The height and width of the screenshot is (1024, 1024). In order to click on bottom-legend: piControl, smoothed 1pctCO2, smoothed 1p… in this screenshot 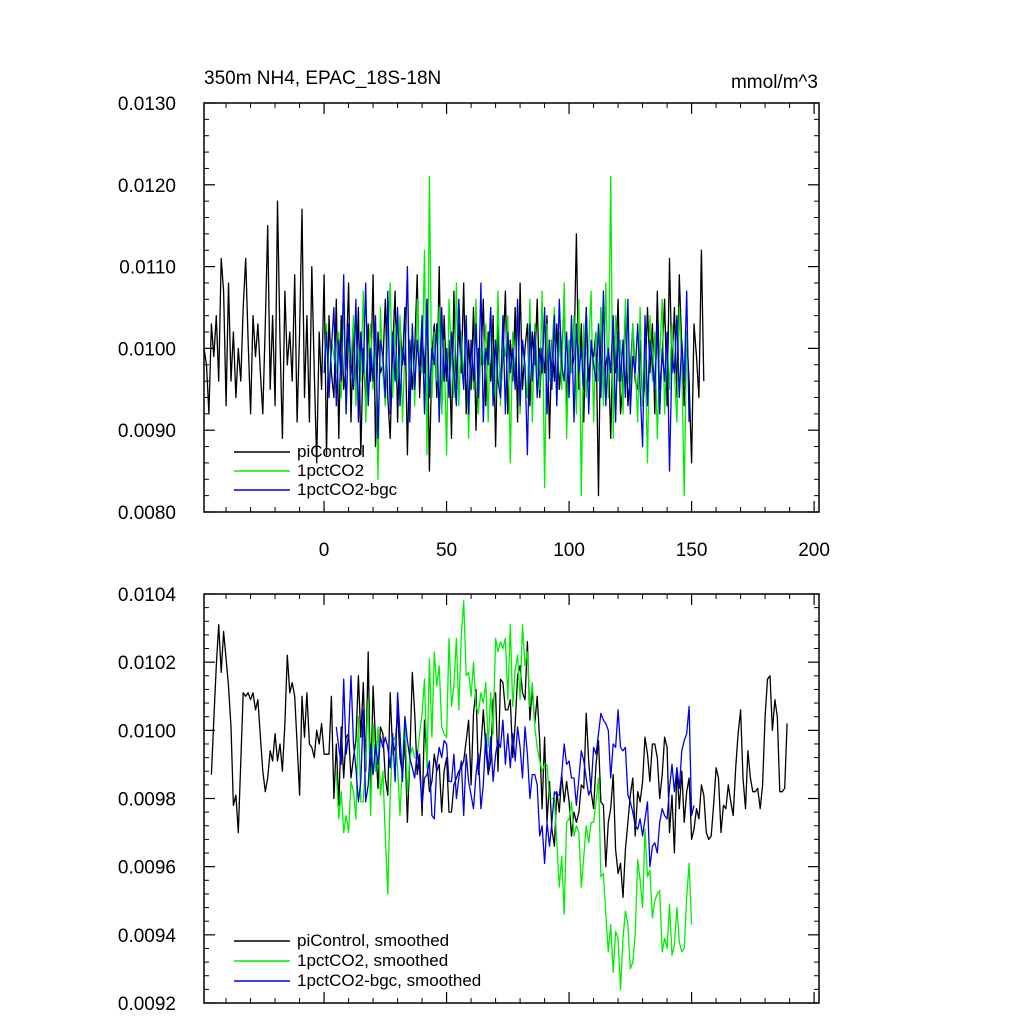, I will do `click(357, 960)`.